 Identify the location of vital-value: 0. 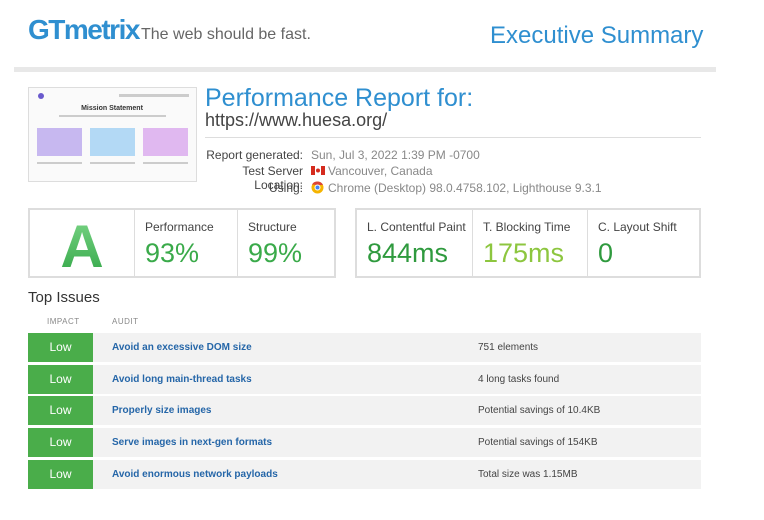
(606, 253).